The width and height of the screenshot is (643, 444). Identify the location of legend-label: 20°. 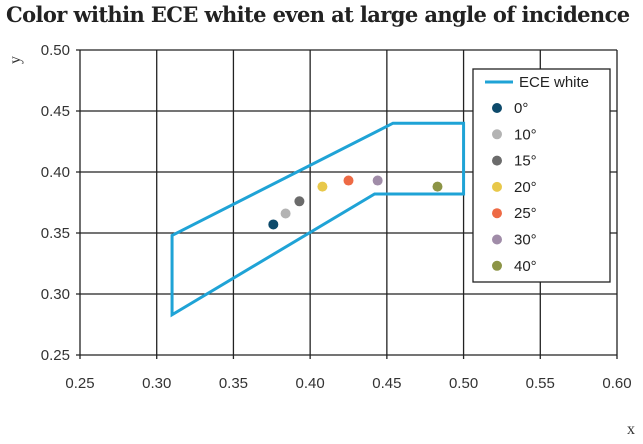
(525, 187).